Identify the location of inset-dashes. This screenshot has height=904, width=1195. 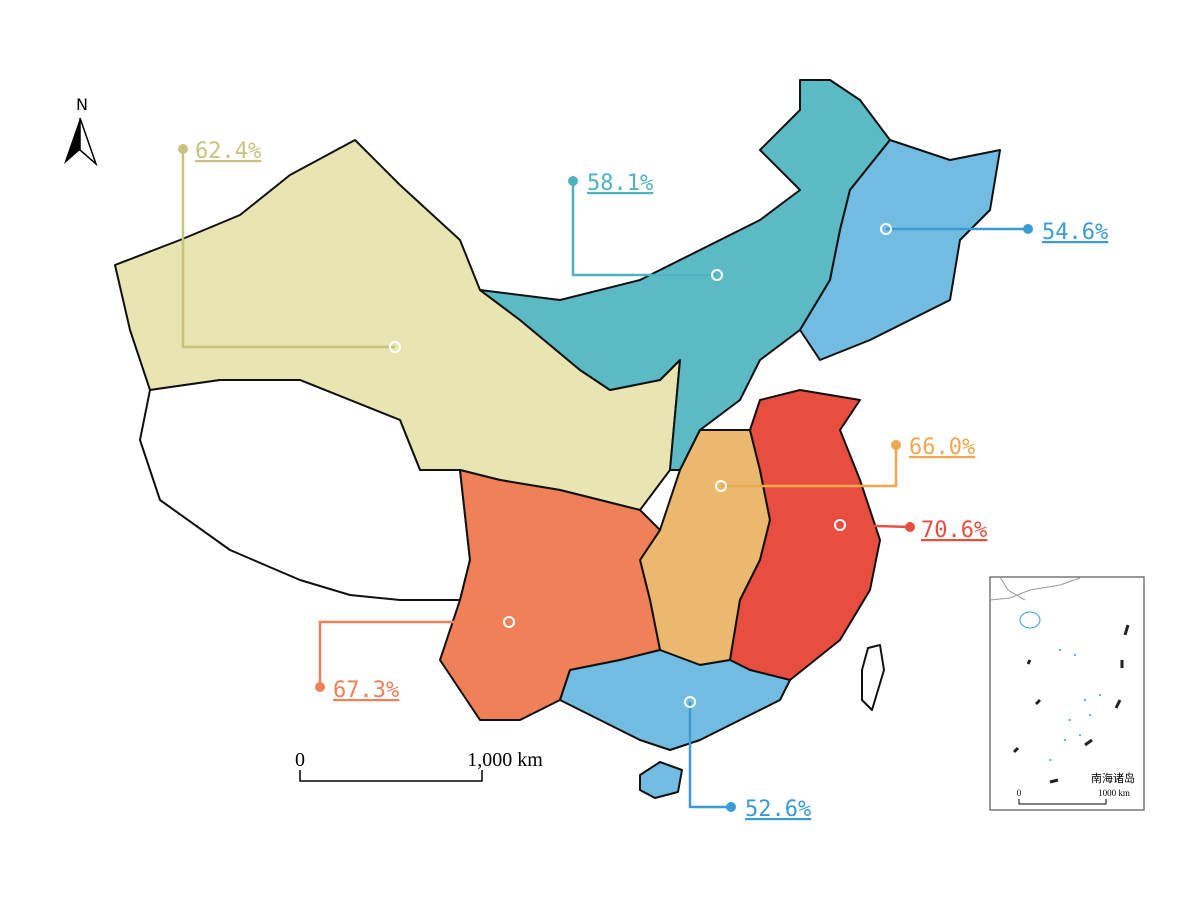
(1071, 704).